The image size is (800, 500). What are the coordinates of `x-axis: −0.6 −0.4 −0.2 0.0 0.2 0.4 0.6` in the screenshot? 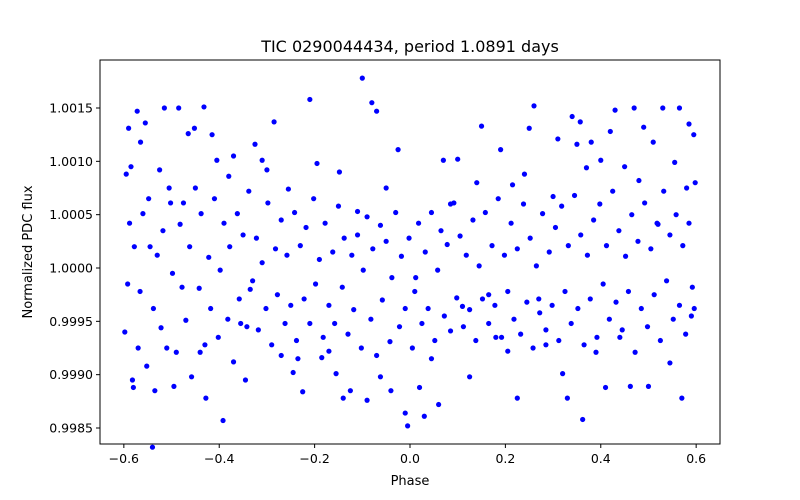 It's located at (407, 455).